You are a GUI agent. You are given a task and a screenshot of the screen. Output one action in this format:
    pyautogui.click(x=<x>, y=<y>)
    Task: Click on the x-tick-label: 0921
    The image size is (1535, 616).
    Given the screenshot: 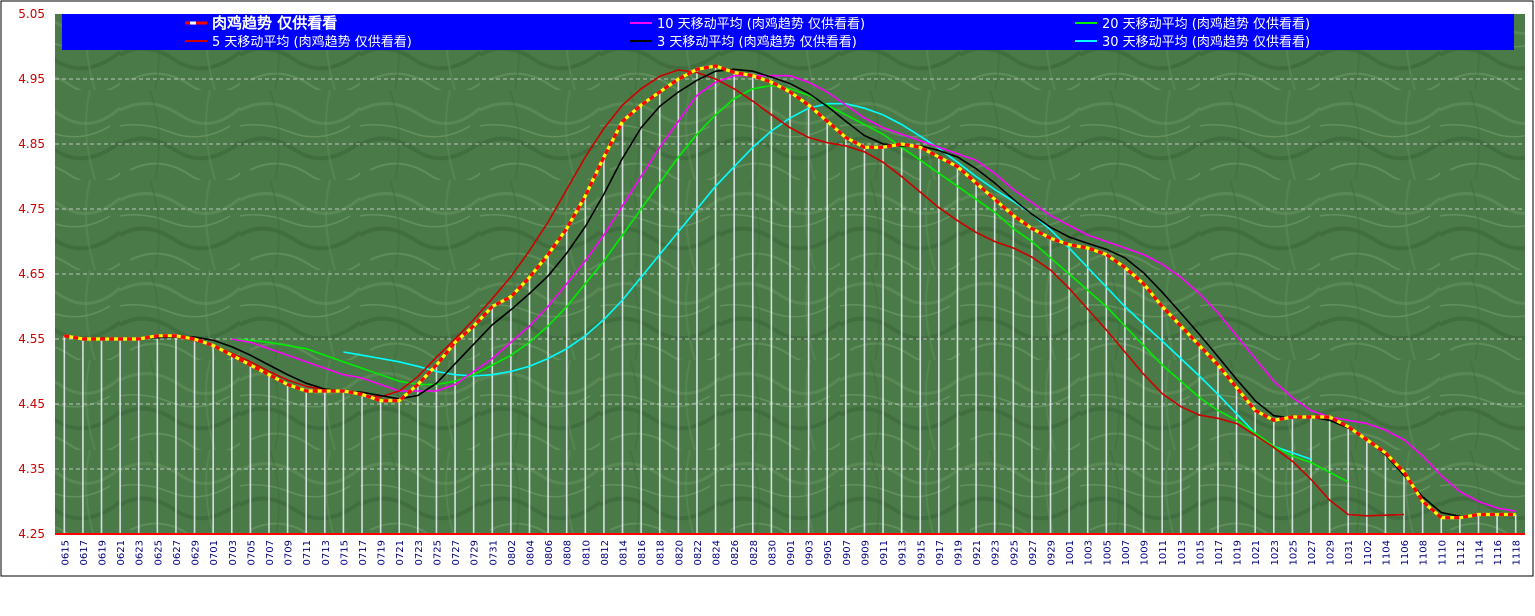 What is the action you would take?
    pyautogui.click(x=977, y=552)
    